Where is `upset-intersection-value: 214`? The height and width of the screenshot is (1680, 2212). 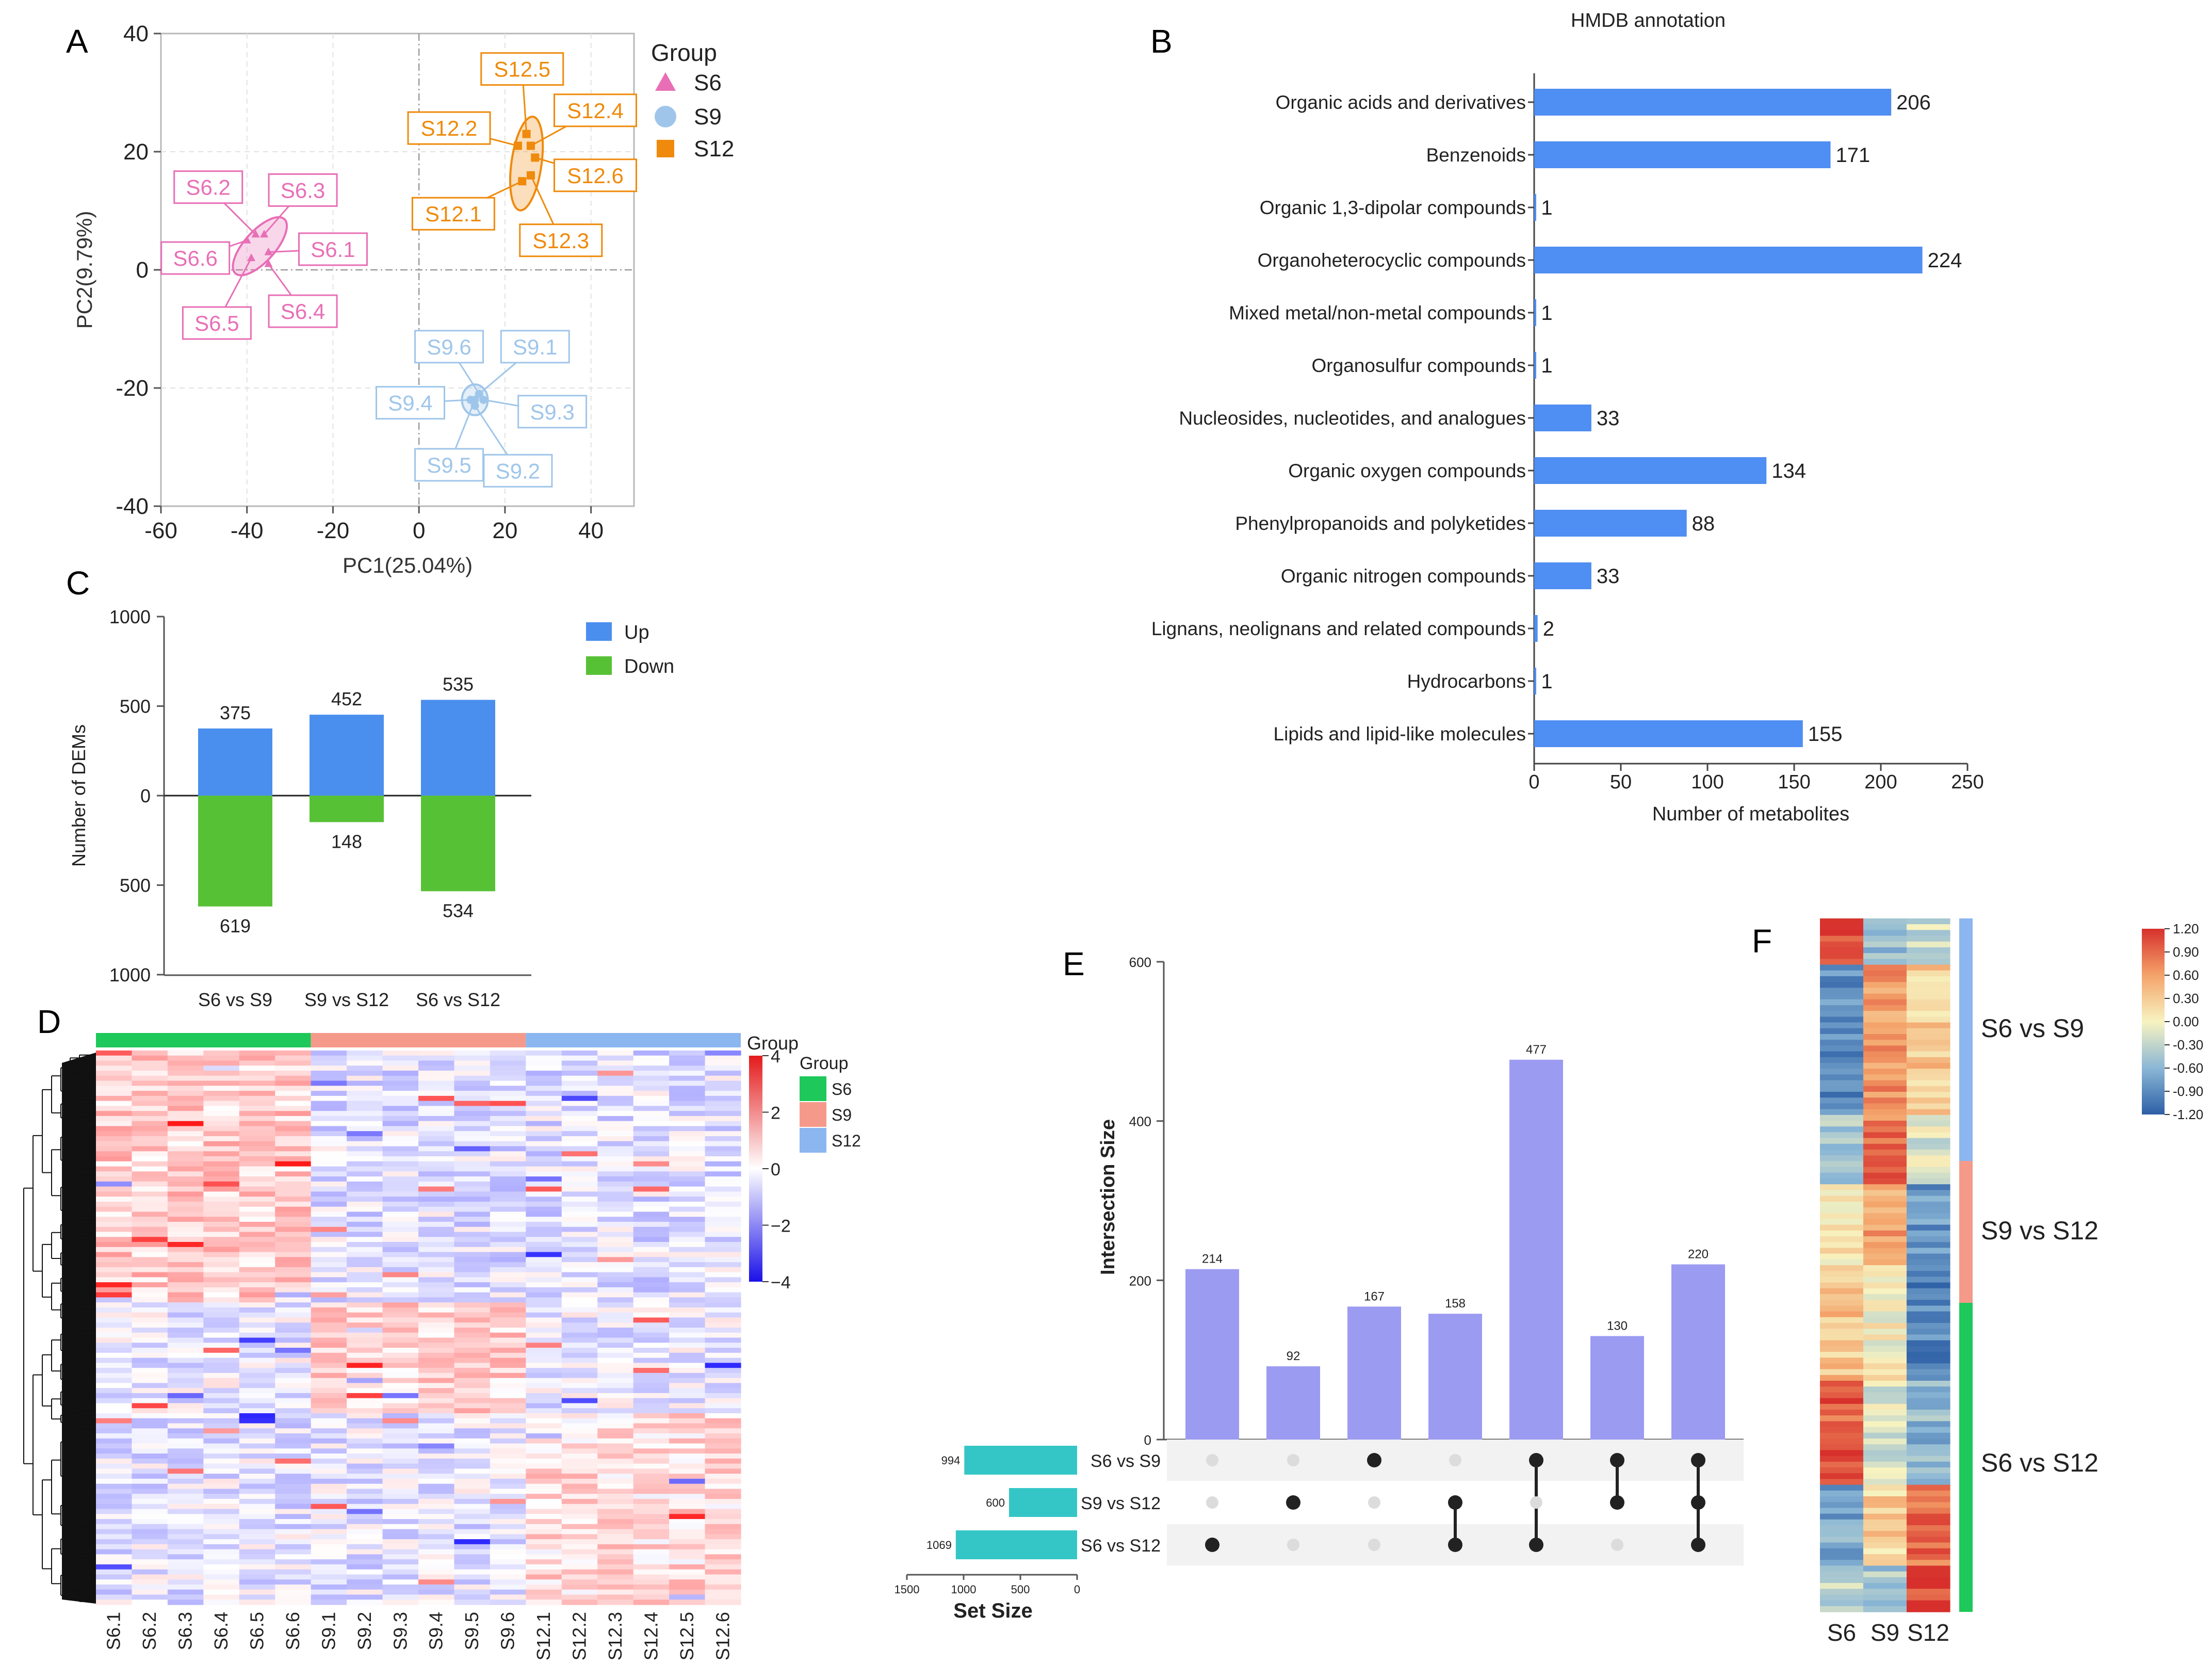 upset-intersection-value: 214 is located at coordinates (1212, 1259).